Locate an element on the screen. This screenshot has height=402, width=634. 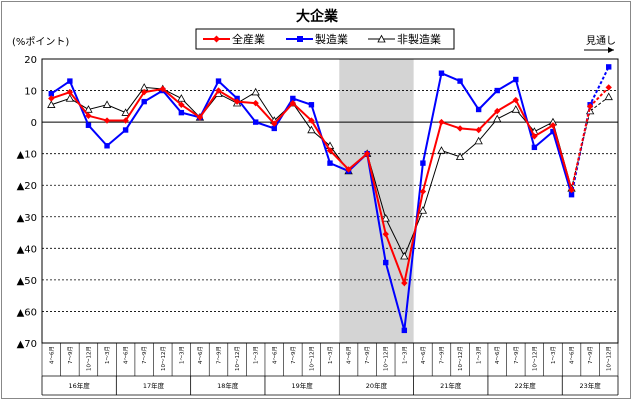
legend-marker-all is located at coordinates (216, 39).